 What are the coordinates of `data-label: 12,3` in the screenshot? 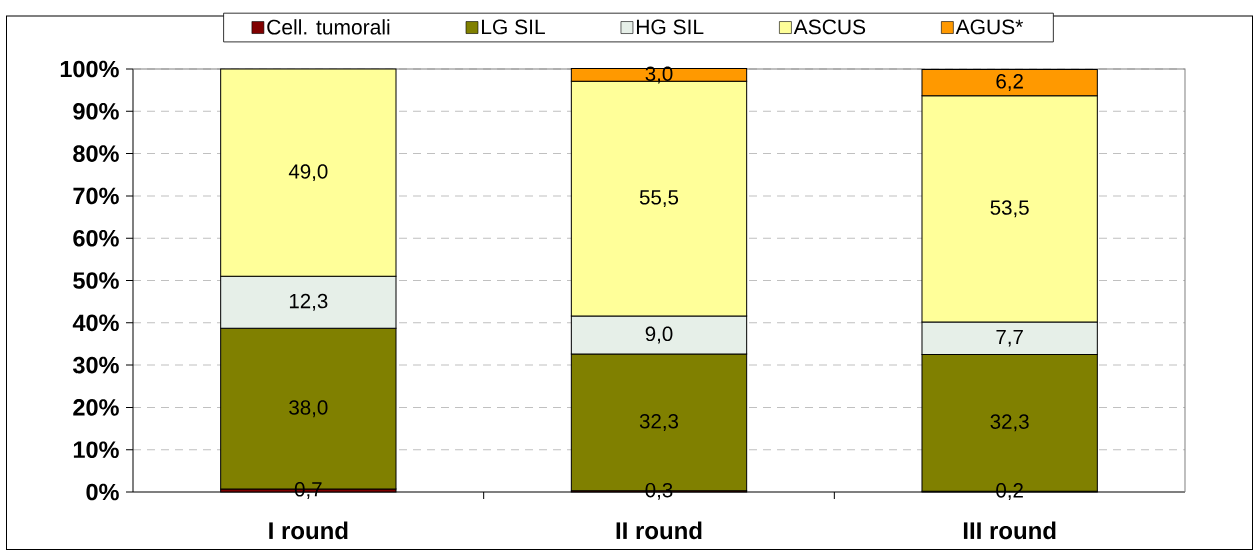 It's located at (308, 302).